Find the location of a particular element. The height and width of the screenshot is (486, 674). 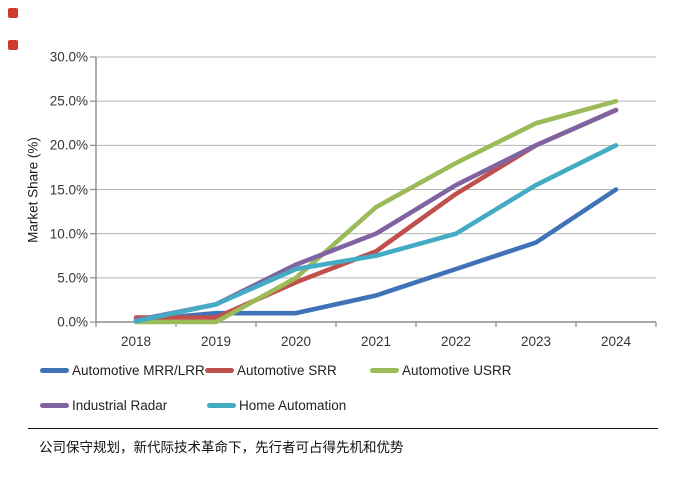

y-axis-tick-label: 5.0% is located at coordinates (72, 278).